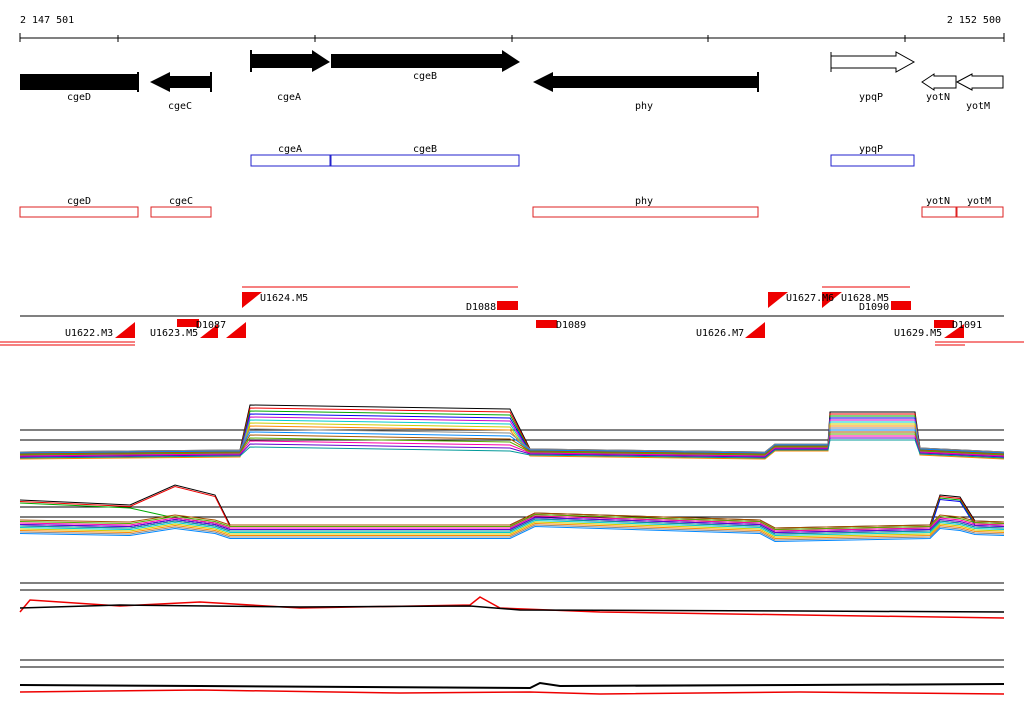 This screenshot has height=718, width=1024. What do you see at coordinates (174, 333) in the screenshot?
I see `feature-label: U1623.M5` at bounding box center [174, 333].